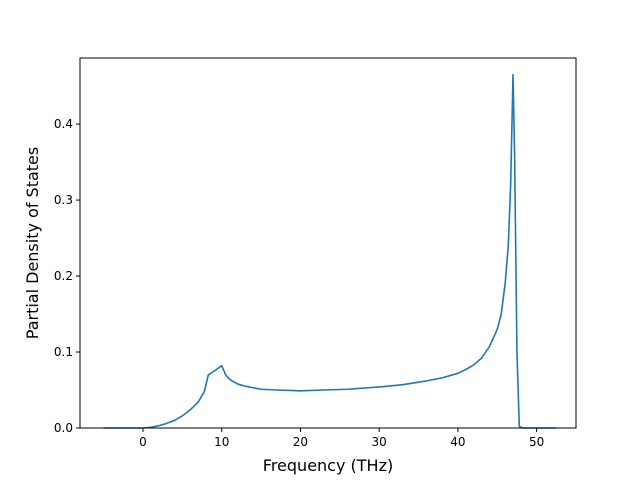 The width and height of the screenshot is (640, 484). Describe the element at coordinates (300, 442) in the screenshot. I see `x-tick-label: 20` at that location.